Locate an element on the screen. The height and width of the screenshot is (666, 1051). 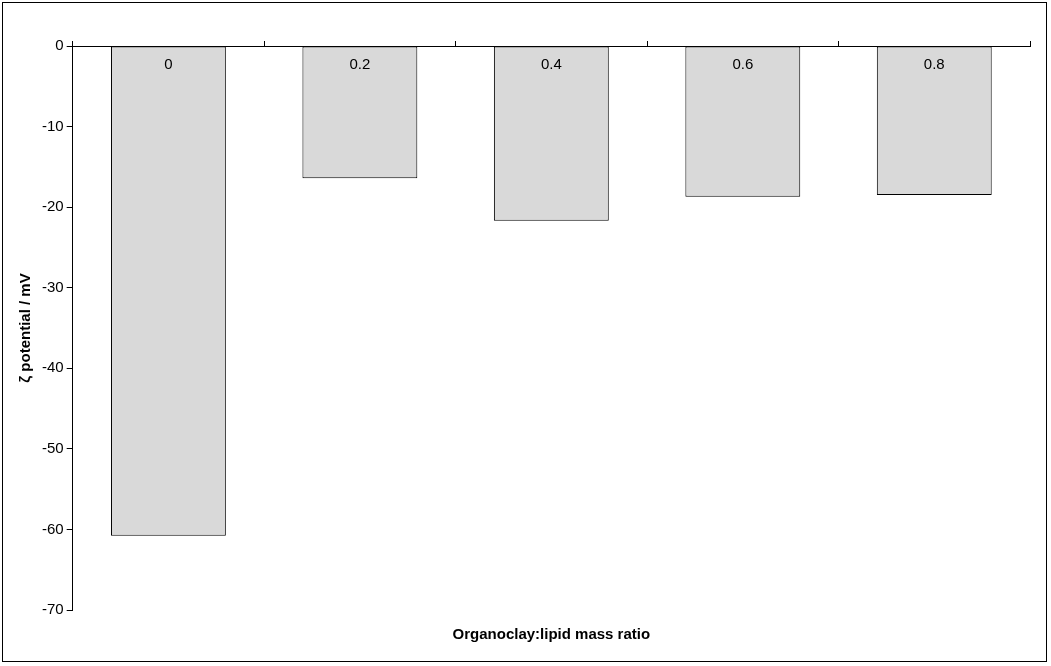
x-tick-label: 0.8 is located at coordinates (934, 64).